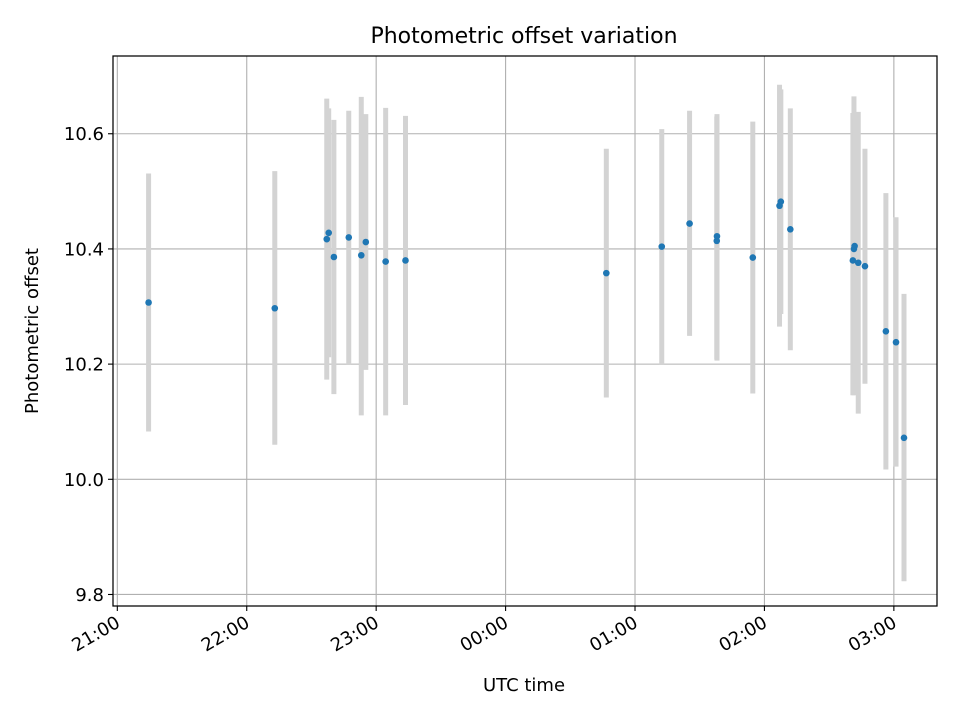  What do you see at coordinates (89, 595) in the screenshot?
I see `y-tick-label: 9.8` at bounding box center [89, 595].